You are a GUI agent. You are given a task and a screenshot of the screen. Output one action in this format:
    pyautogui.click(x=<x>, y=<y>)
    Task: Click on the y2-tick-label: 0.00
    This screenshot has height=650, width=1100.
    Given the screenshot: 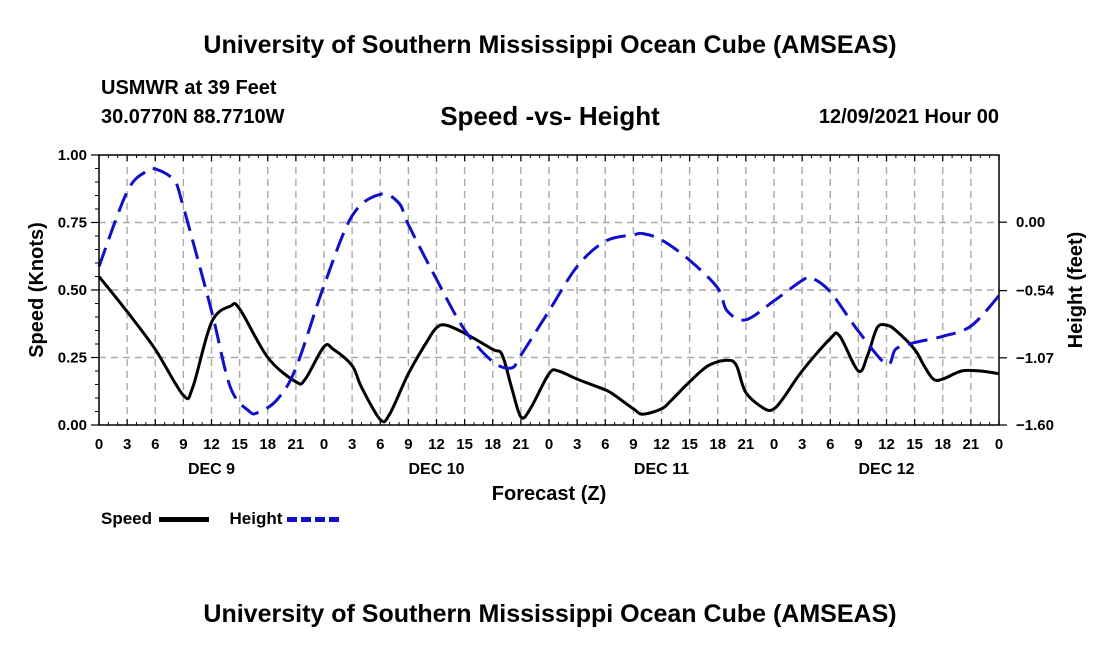 What is the action you would take?
    pyautogui.click(x=1030, y=222)
    